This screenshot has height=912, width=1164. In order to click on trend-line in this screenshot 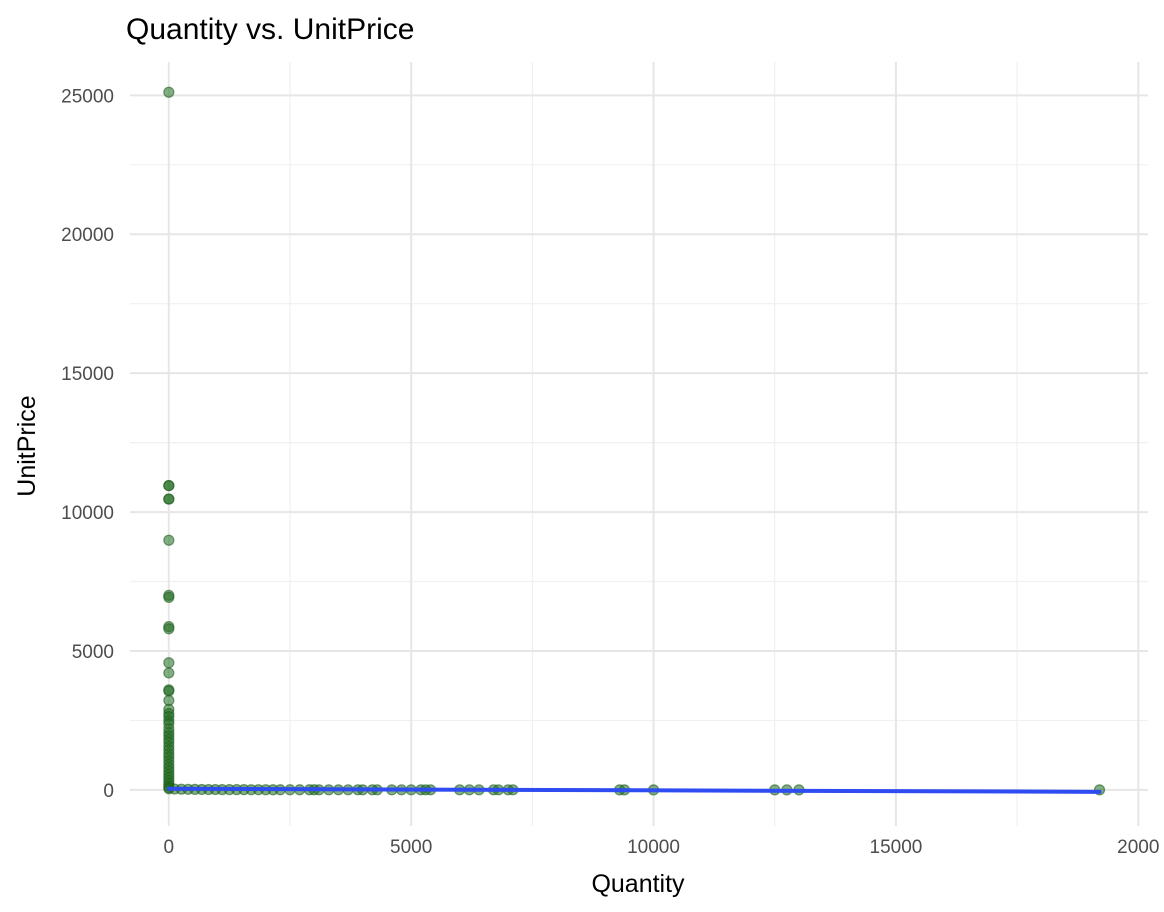, I will do `click(634, 790)`.